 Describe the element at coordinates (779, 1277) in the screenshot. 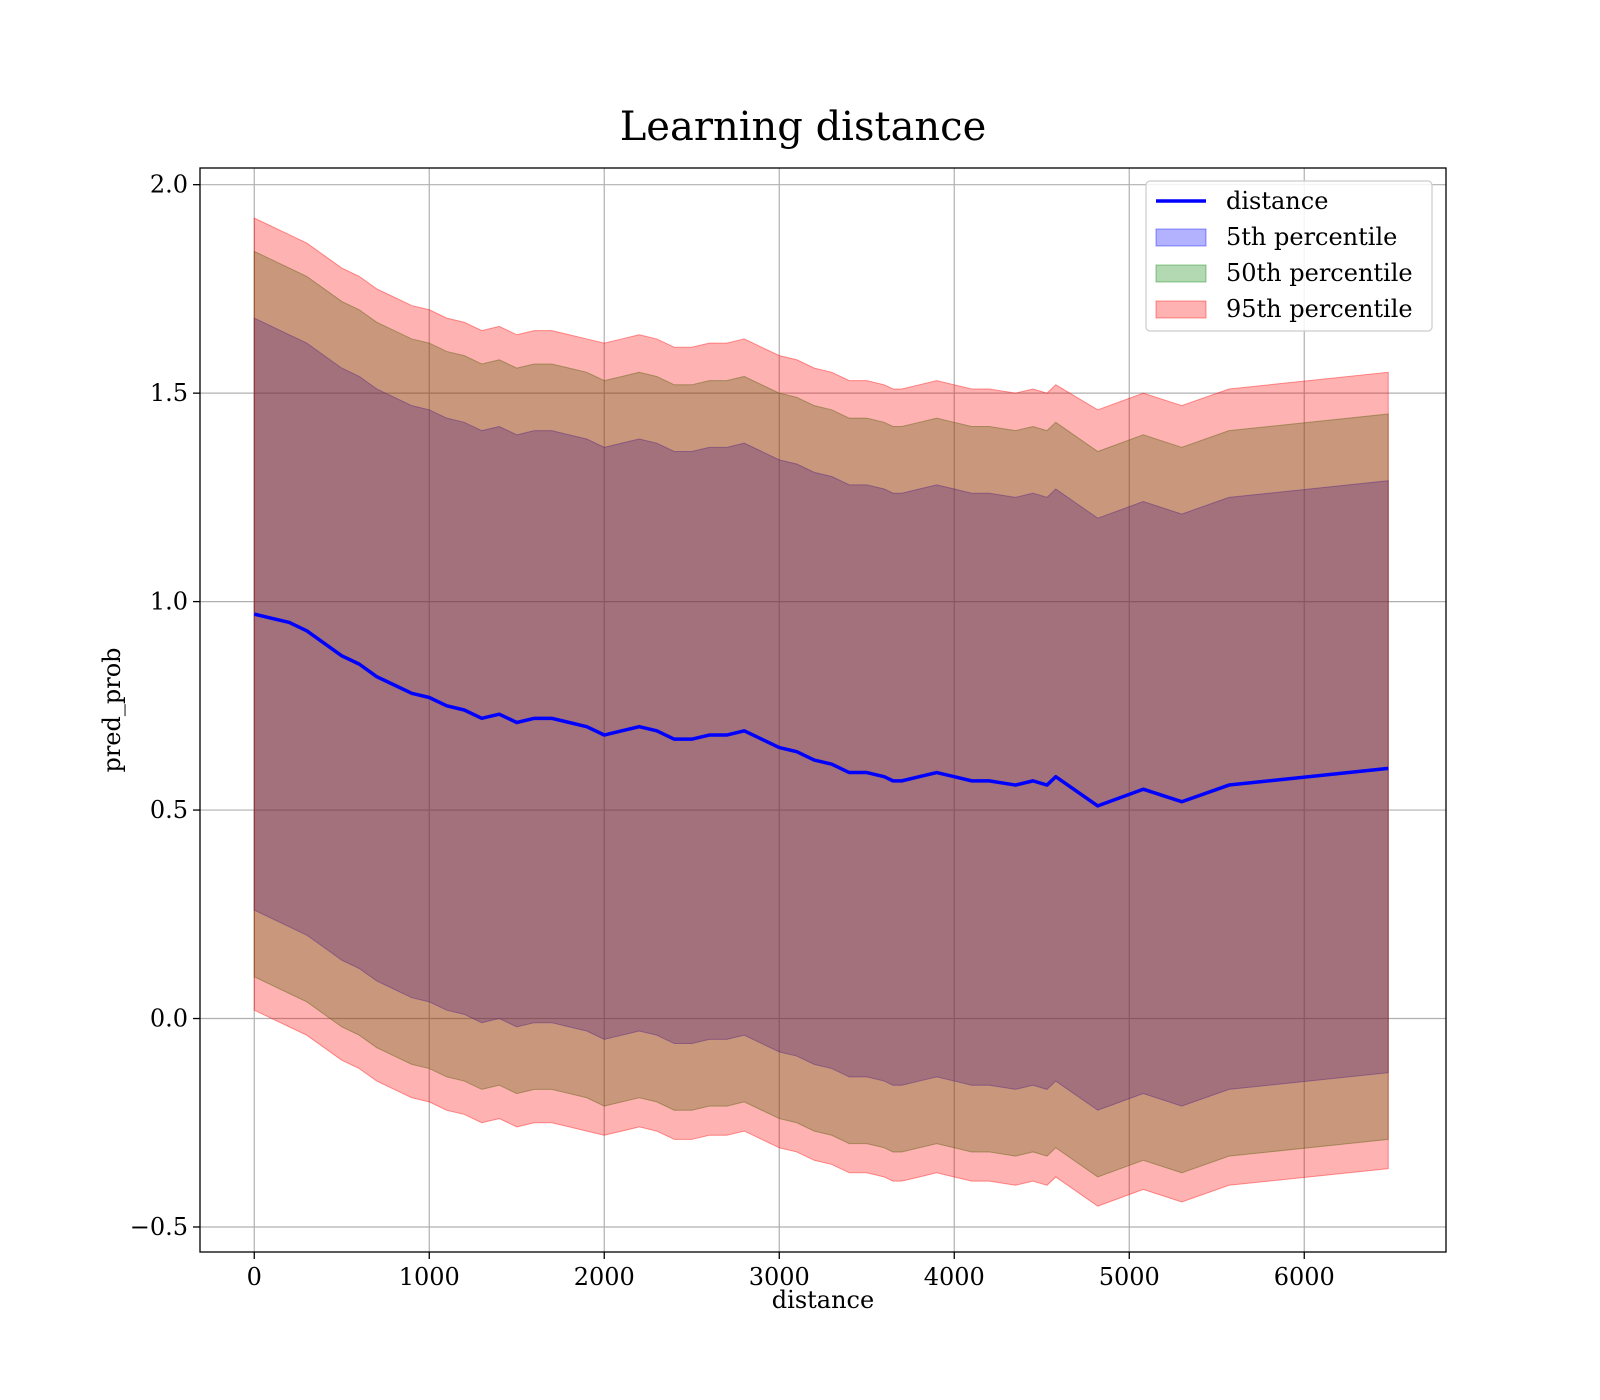

I see `x-tick-label: 3000` at that location.